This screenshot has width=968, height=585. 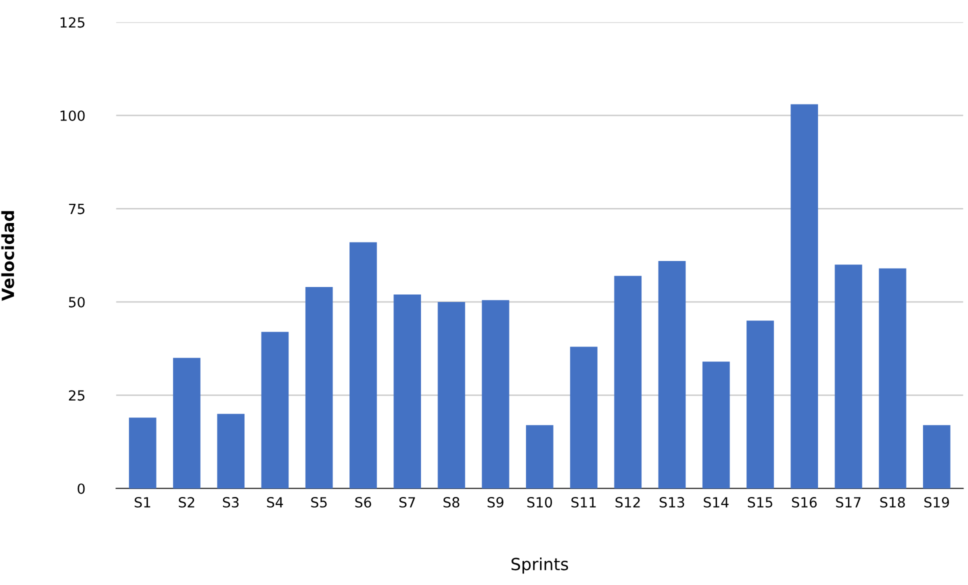 I want to click on y-tick-label: 25, so click(x=76, y=395).